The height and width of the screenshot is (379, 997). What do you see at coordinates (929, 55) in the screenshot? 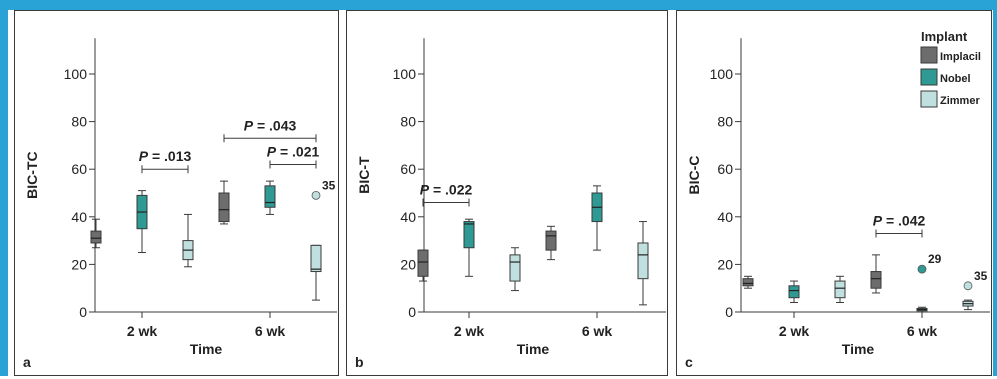
I see `legend-swatch-implacil` at bounding box center [929, 55].